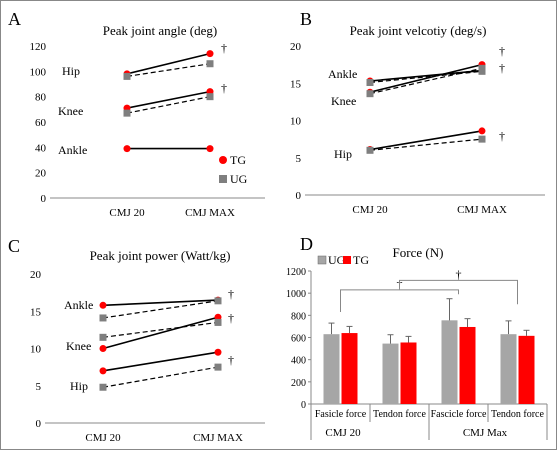  What do you see at coordinates (296, 272) in the screenshot?
I see `panel-d-ytick: 1200` at bounding box center [296, 272].